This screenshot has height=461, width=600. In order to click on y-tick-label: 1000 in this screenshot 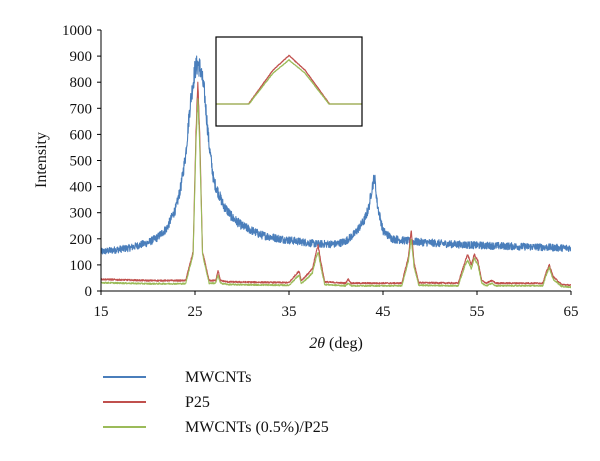, I will do `click(77, 31)`.